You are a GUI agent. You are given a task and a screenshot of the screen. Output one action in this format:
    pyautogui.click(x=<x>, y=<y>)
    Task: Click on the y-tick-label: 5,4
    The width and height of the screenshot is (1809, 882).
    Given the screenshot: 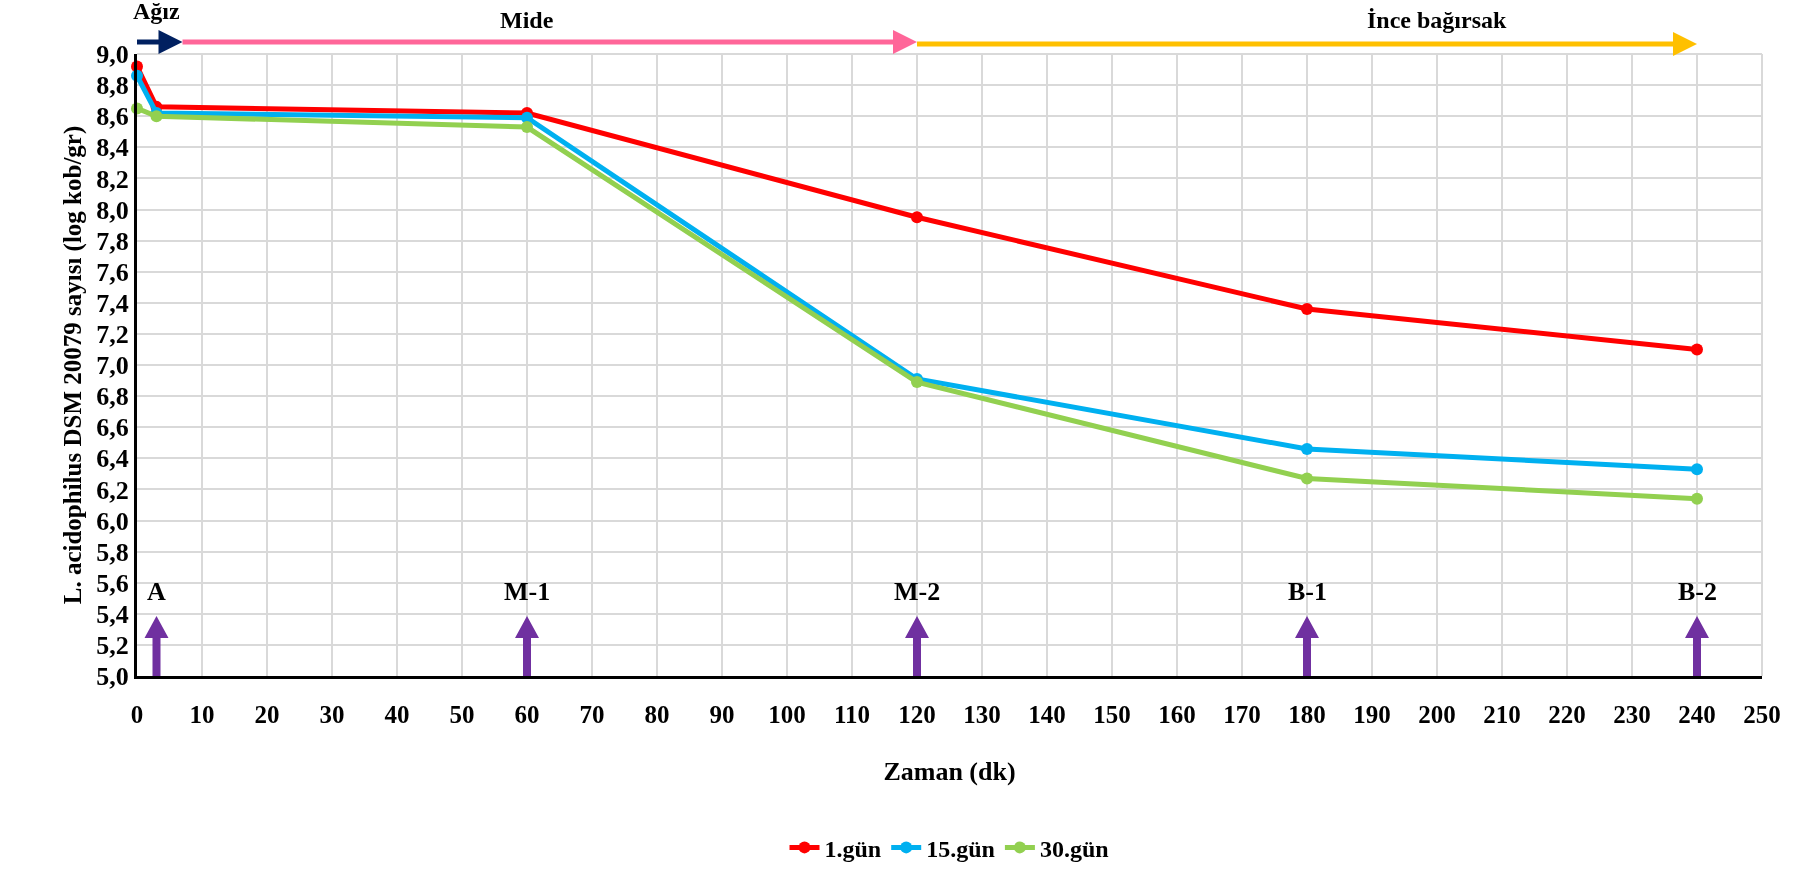 What is the action you would take?
    pyautogui.click(x=112, y=614)
    